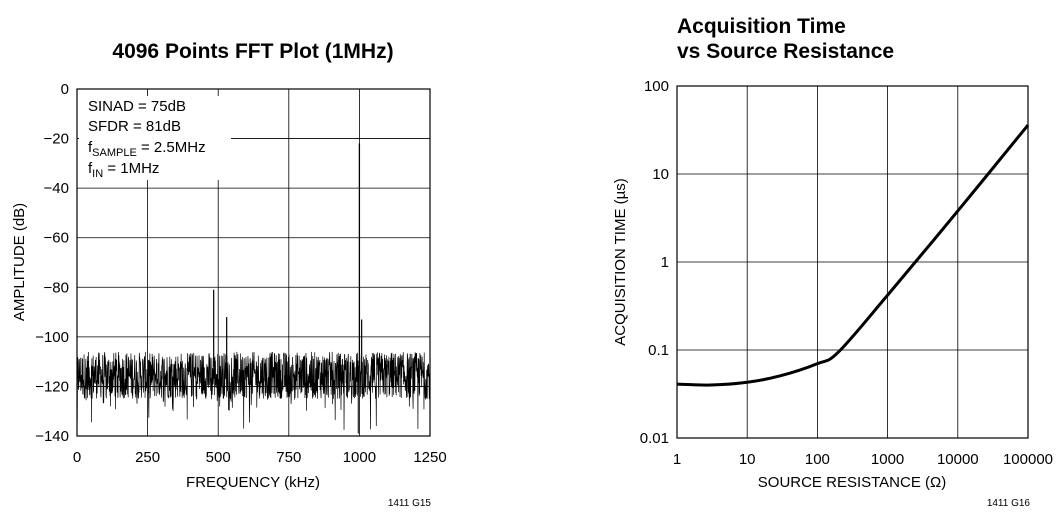 The image size is (1059, 521). What do you see at coordinates (90, 147) in the screenshot?
I see `fft-fsample-symbol: f` at bounding box center [90, 147].